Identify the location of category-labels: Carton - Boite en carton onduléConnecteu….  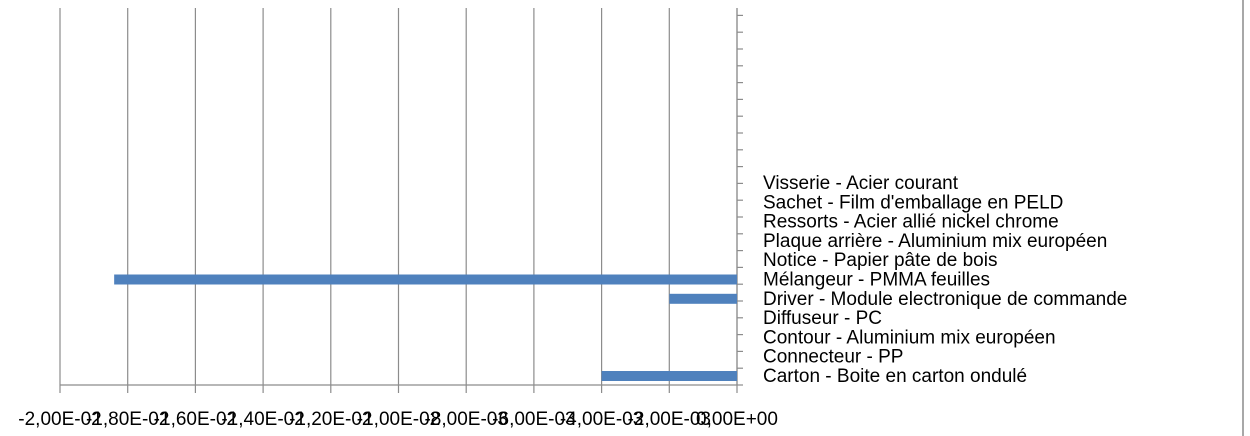
(945, 280).